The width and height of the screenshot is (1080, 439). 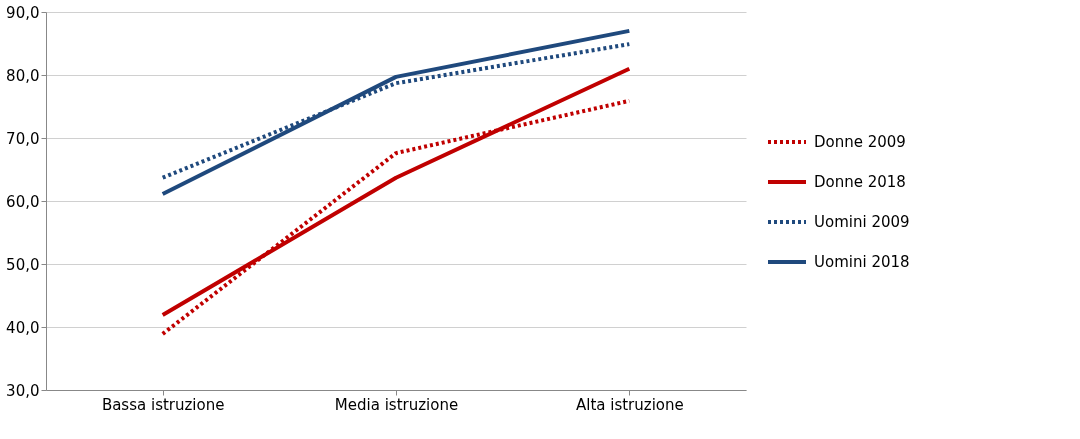 I want to click on x-tick-label: Bassa istruzione, so click(x=163, y=404).